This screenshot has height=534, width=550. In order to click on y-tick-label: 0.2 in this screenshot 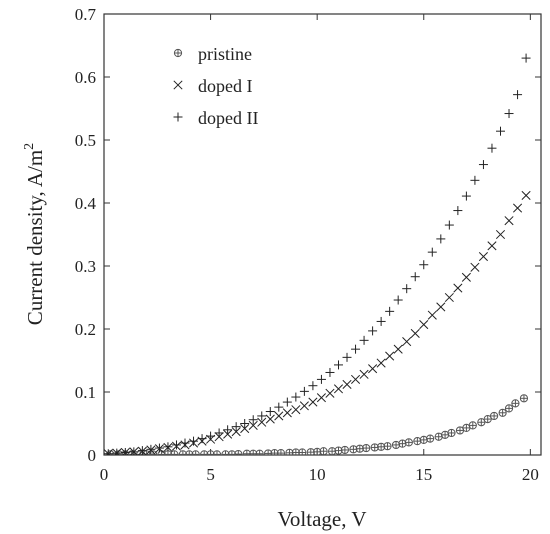, I will do `click(85, 329)`.